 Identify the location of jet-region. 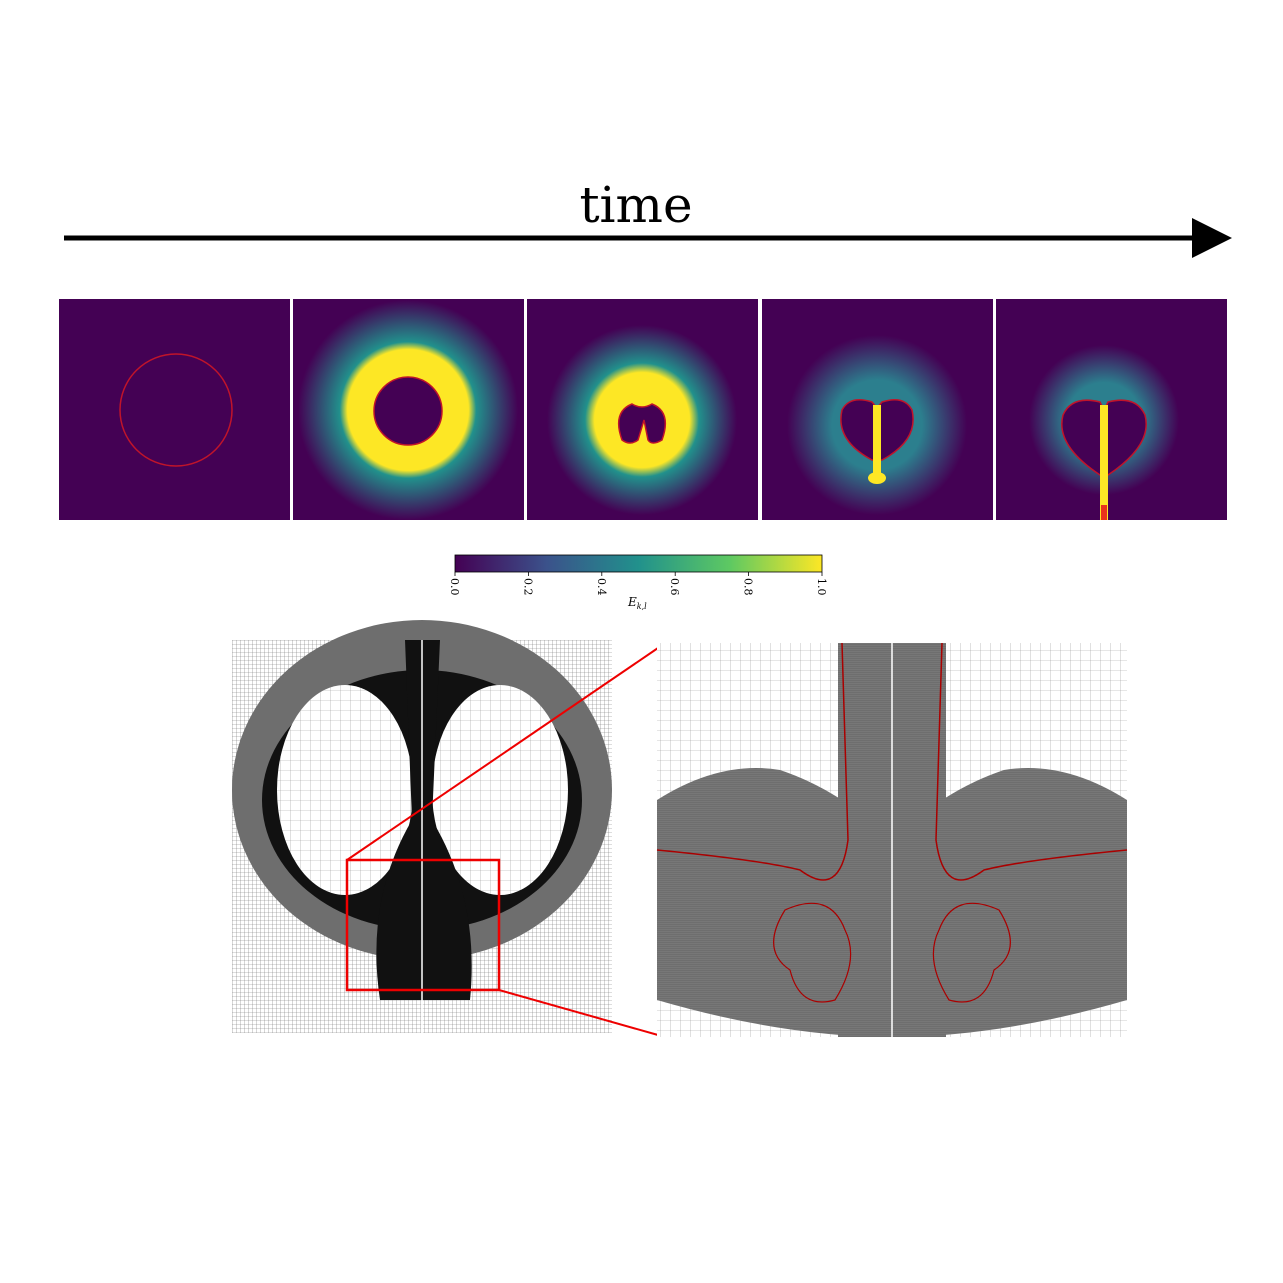
(424, 820).